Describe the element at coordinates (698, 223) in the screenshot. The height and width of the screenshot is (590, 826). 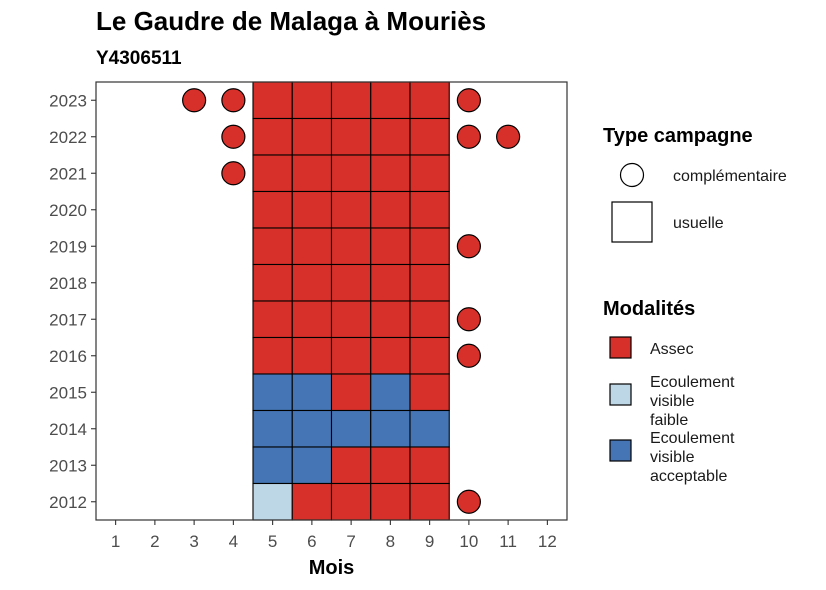
I see `legend-label-usuelle: usuelle` at that location.